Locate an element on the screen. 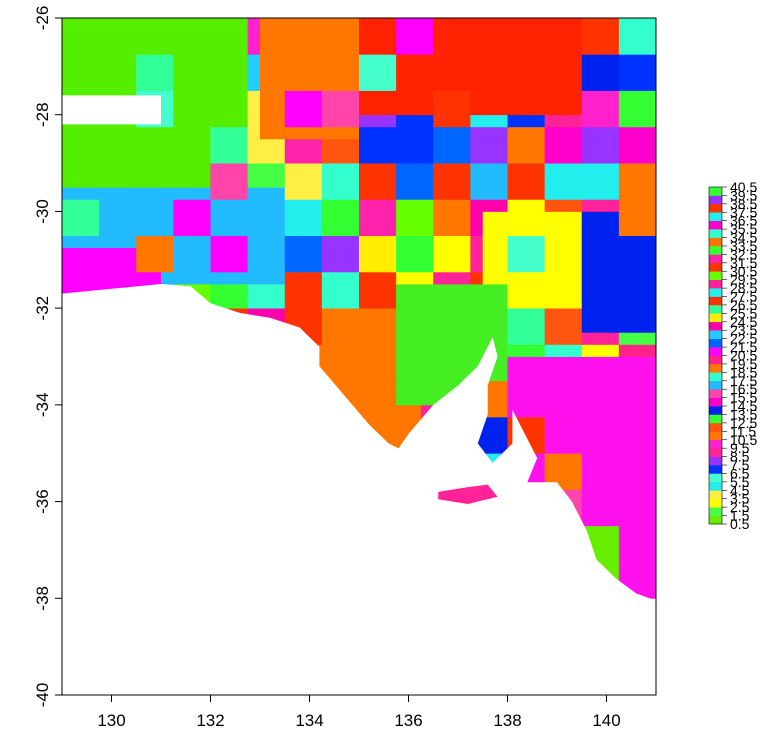  legend-swatch is located at coordinates (715, 469).